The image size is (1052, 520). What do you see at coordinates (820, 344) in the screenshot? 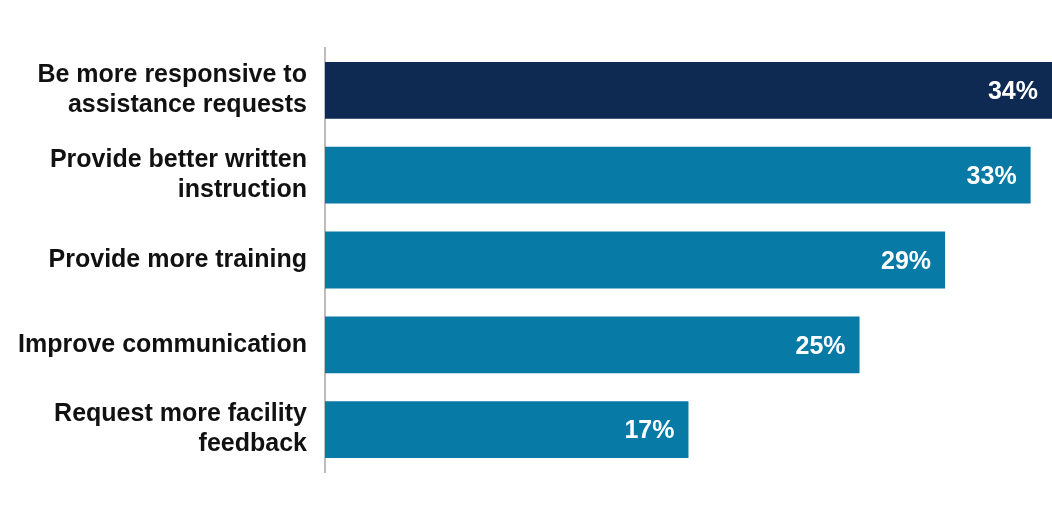
I see `data-label: 25%` at bounding box center [820, 344].